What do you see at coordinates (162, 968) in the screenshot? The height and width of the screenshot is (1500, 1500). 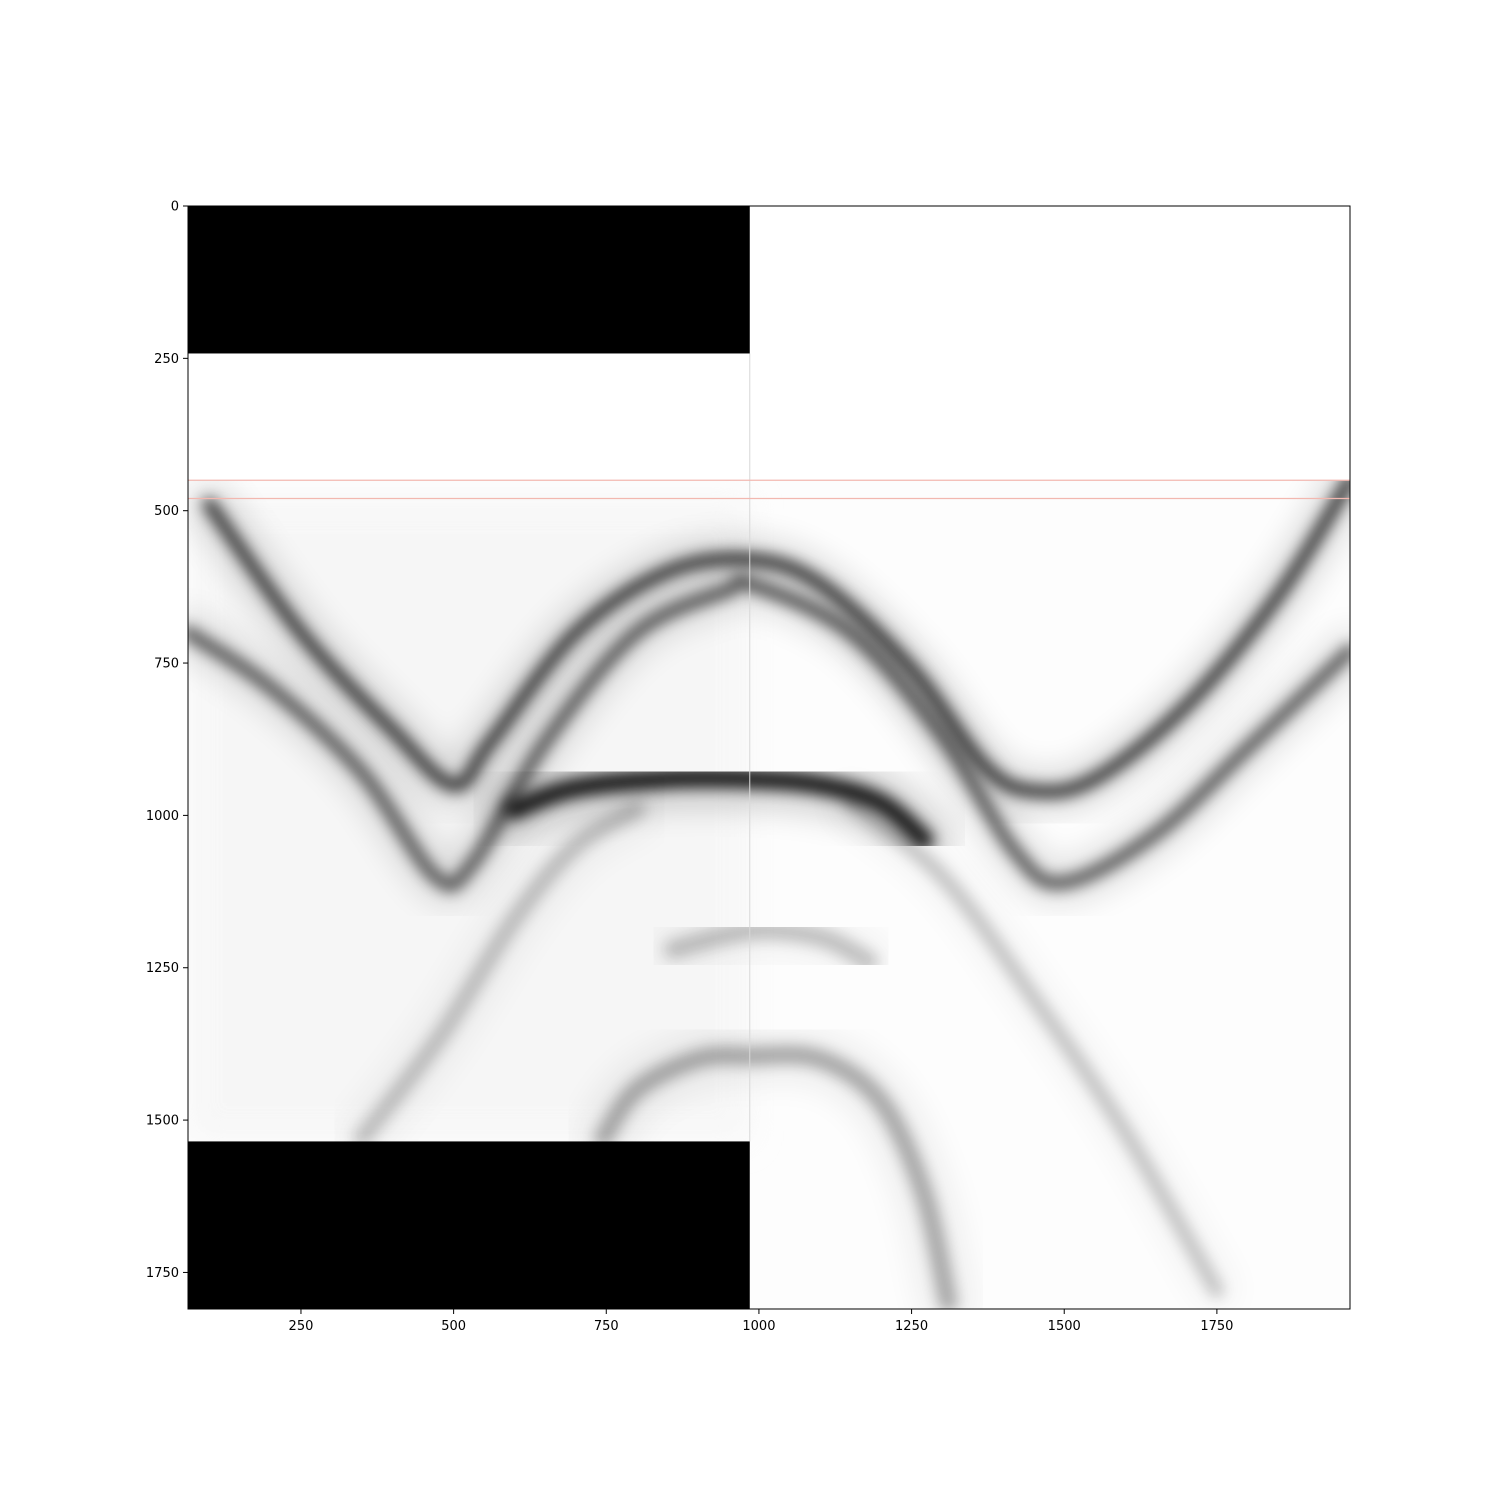 I see `y-tick-label: 1250` at bounding box center [162, 968].